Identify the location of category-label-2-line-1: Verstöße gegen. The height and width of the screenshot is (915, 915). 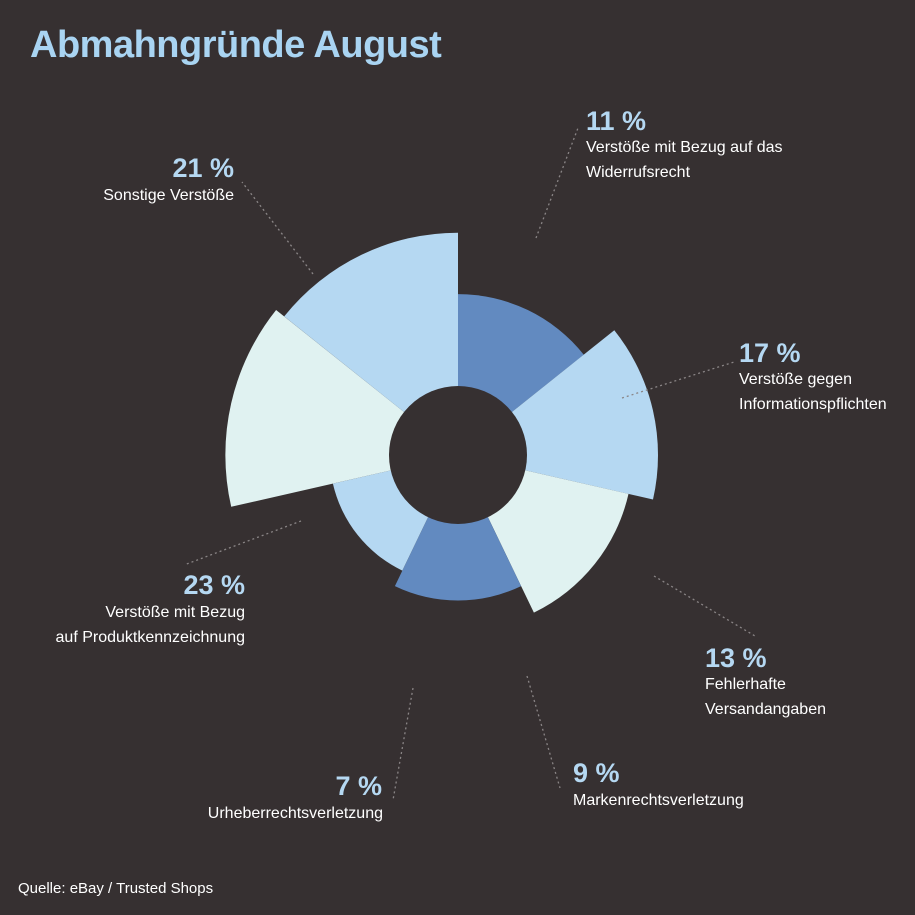
(795, 379).